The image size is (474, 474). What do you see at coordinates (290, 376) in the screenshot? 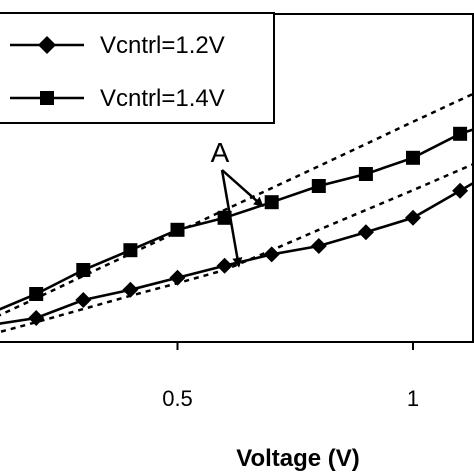
I see `x-ticks: 0.5 1` at bounding box center [290, 376].